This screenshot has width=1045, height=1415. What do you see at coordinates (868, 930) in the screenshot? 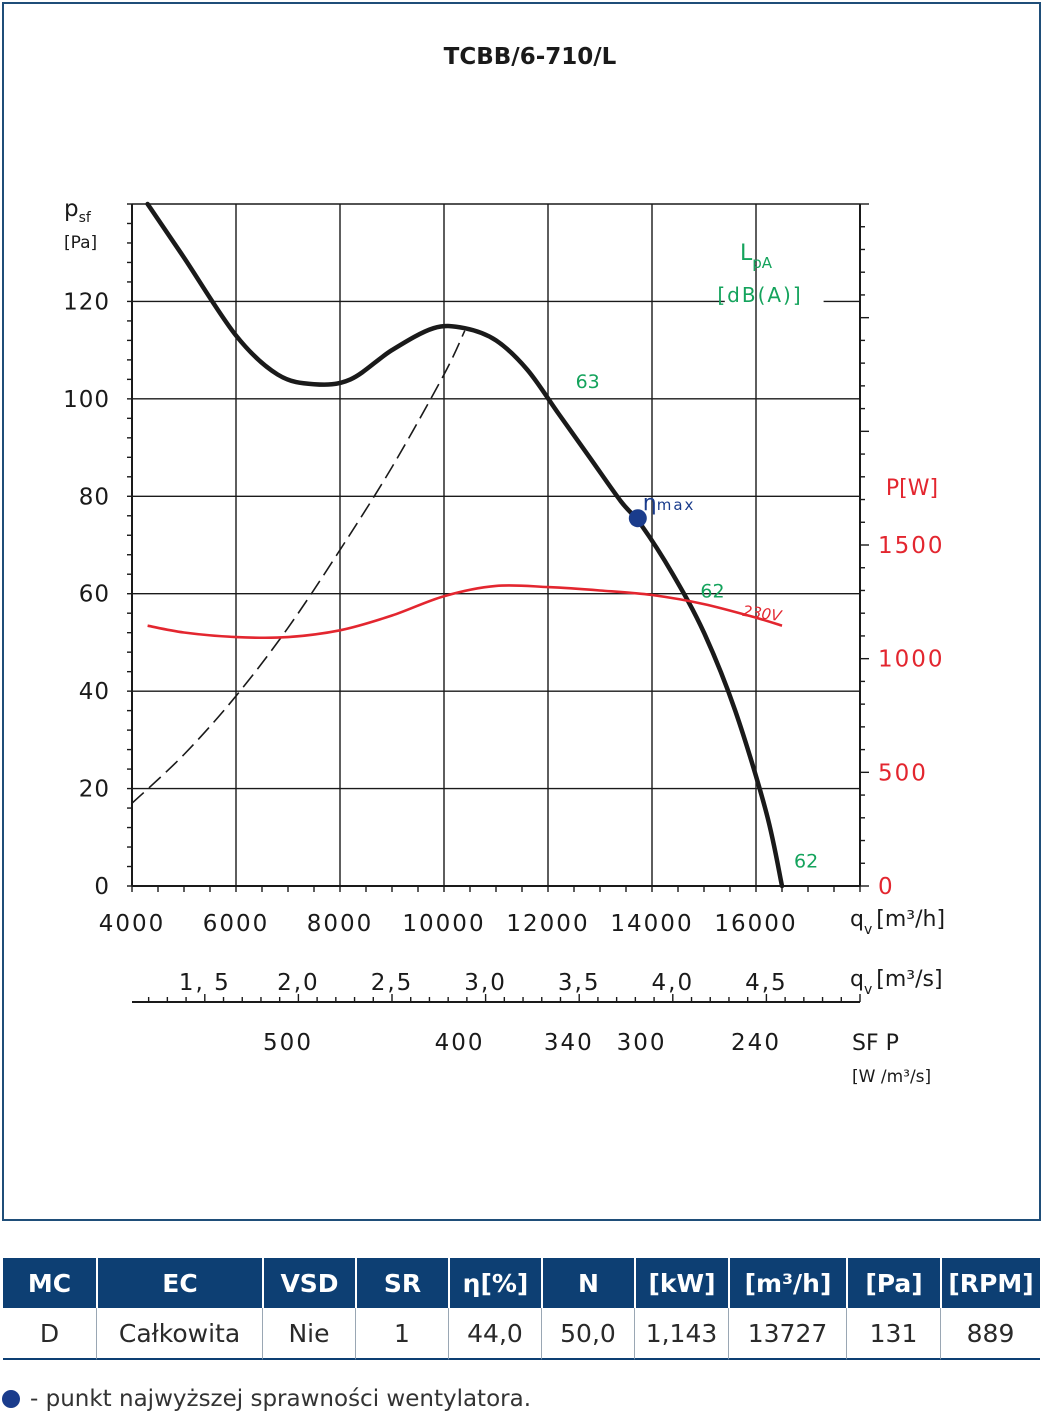
I see `x-axis-label-sub: v` at bounding box center [868, 930].